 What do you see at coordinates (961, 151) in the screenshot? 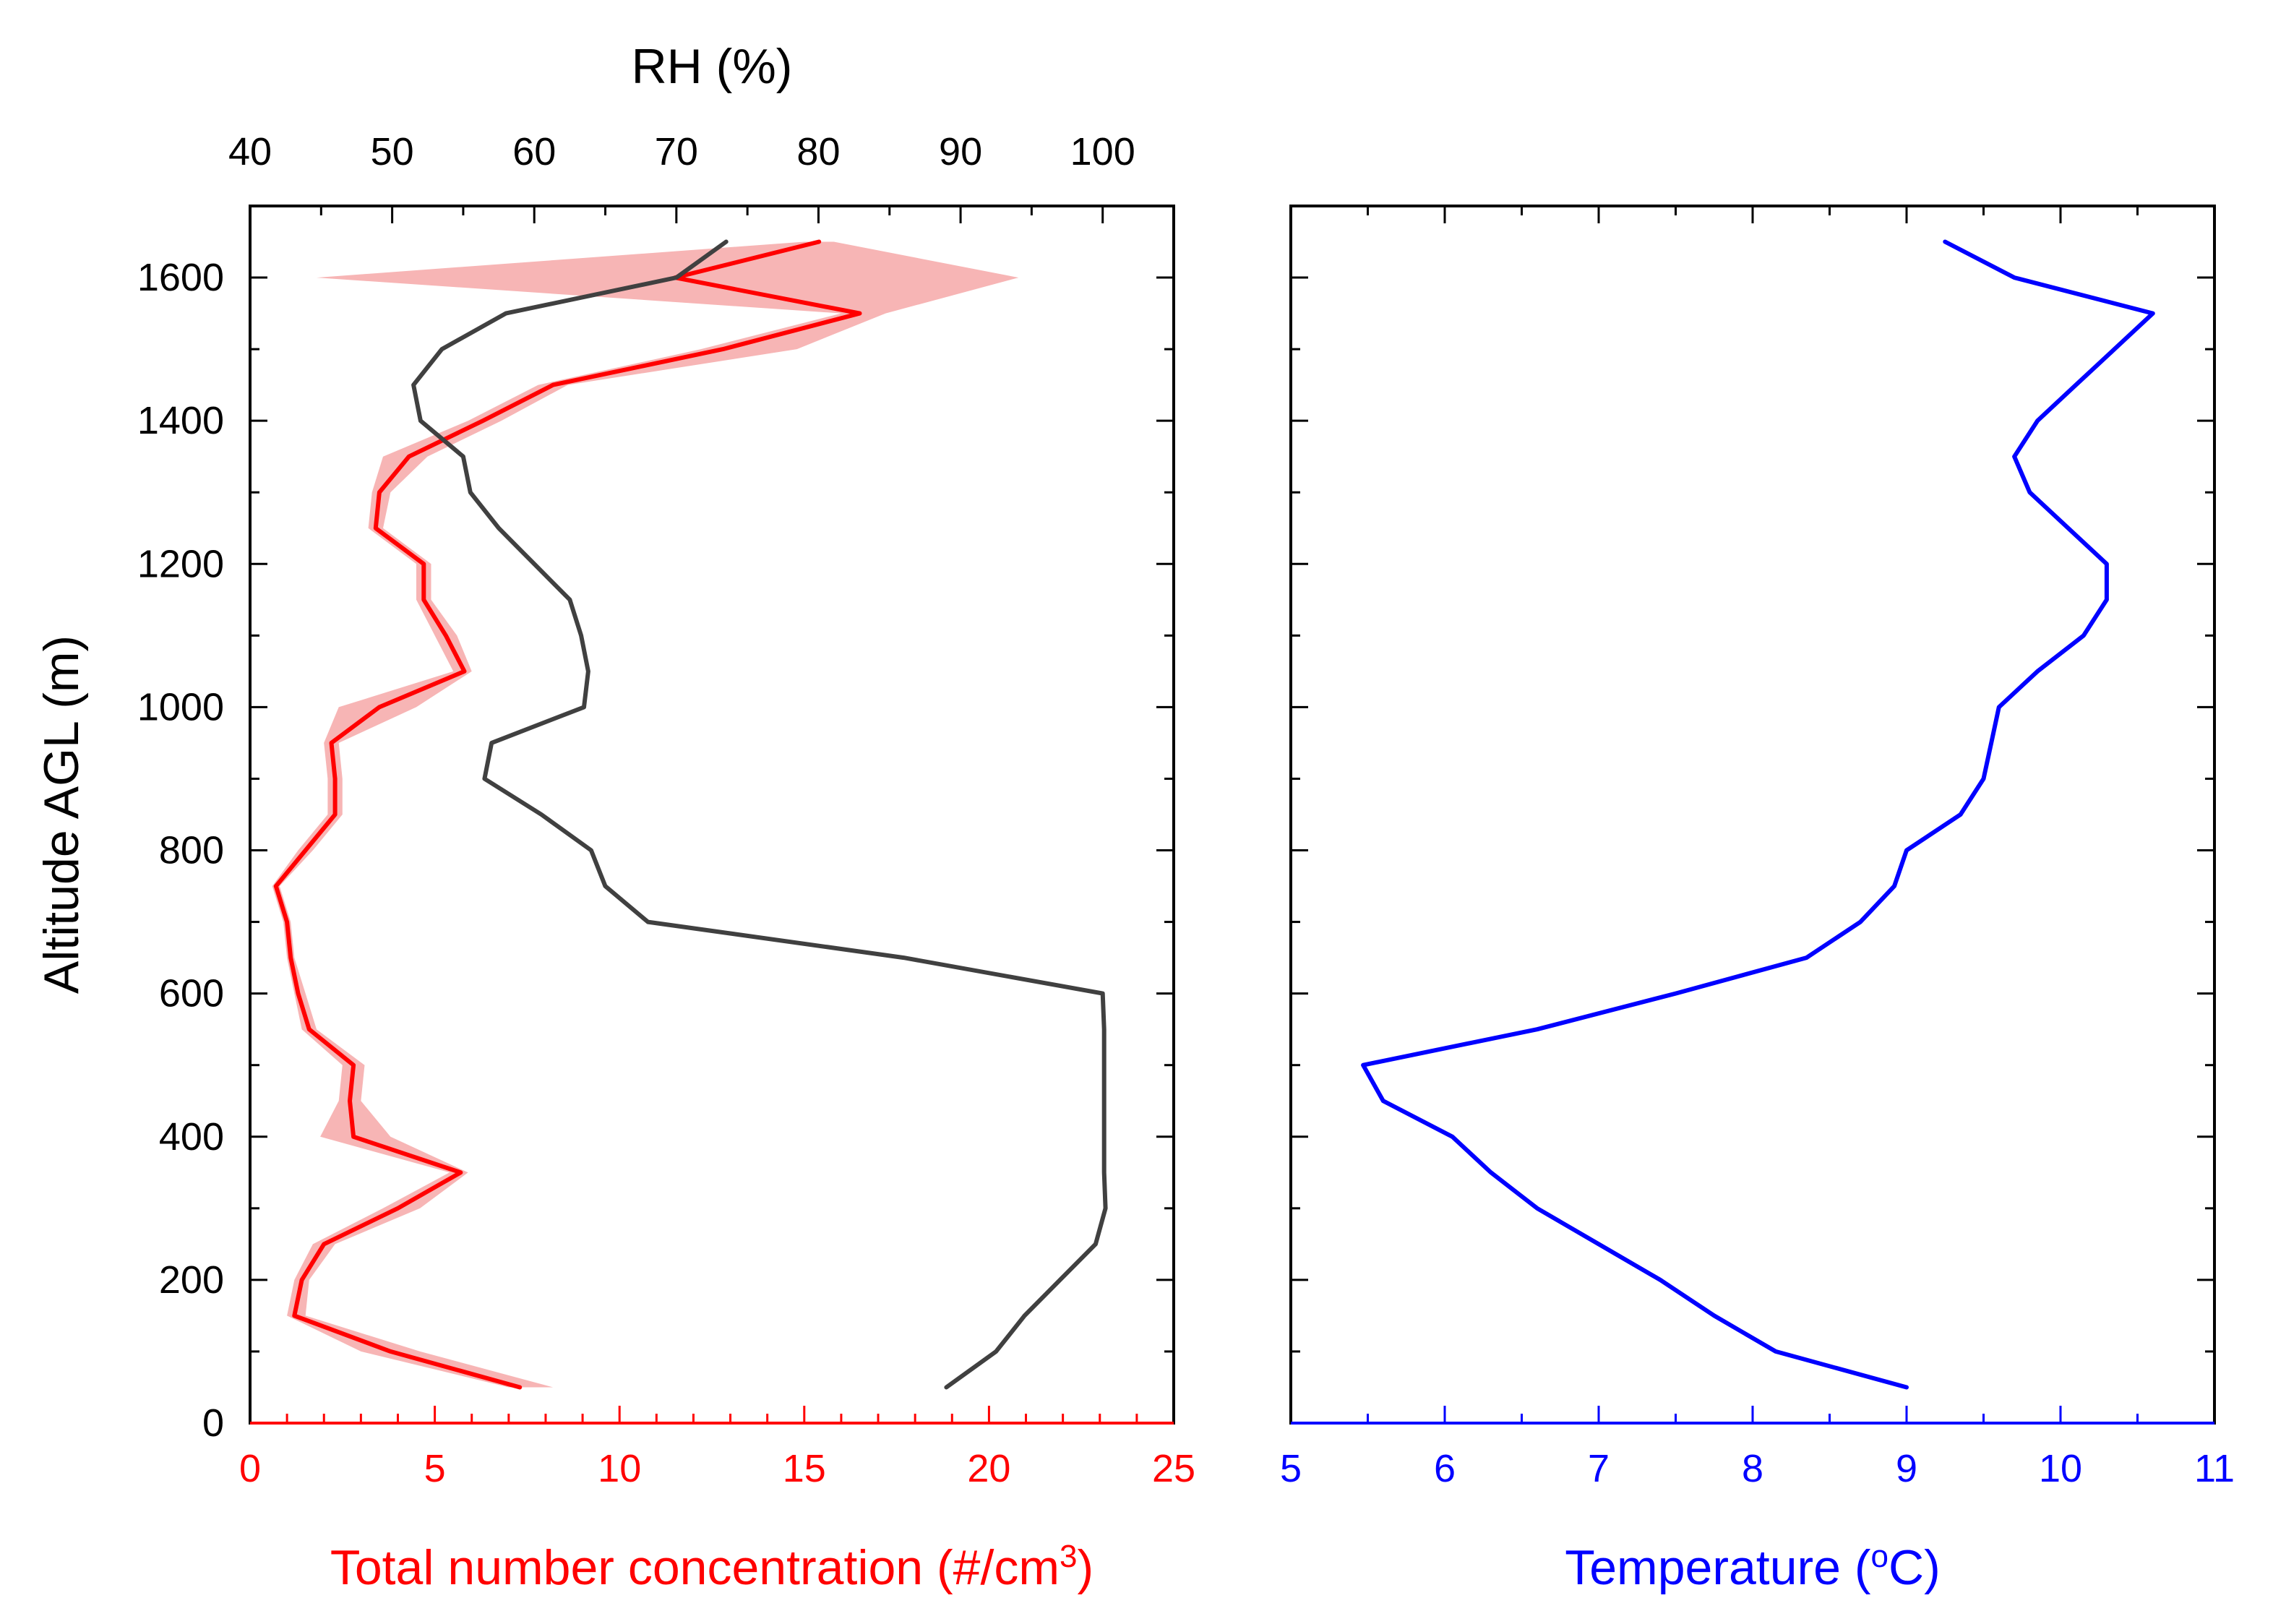
I see `x-top-tick-label: 90` at bounding box center [961, 151].